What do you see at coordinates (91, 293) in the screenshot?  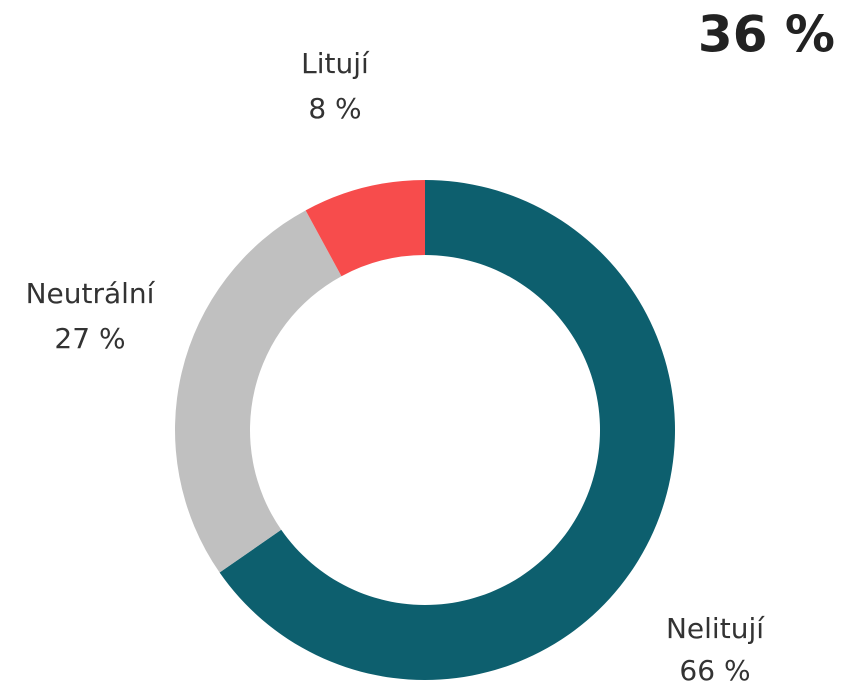 I see `slice-name: Neutrální` at bounding box center [91, 293].